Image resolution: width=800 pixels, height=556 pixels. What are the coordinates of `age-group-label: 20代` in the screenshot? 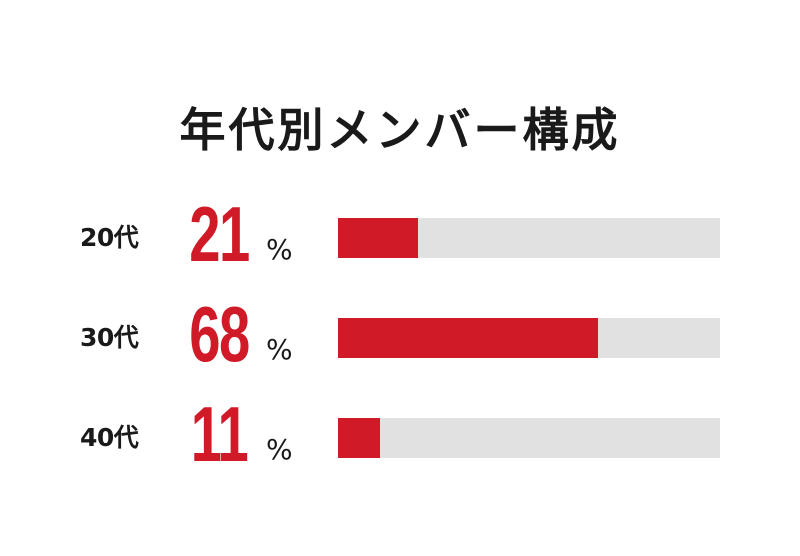 It's located at (109, 237).